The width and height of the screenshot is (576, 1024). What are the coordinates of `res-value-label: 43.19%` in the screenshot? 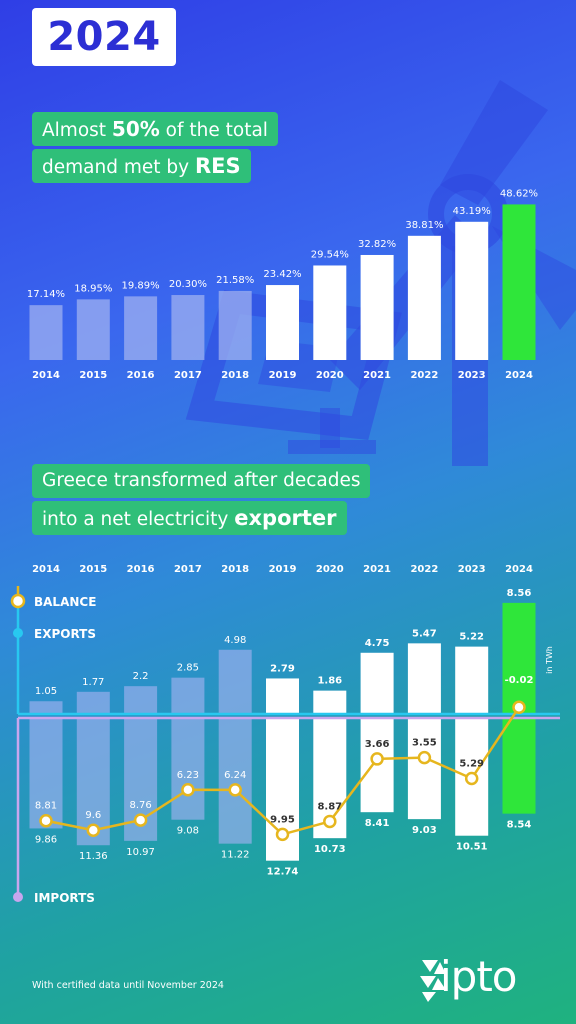 It's located at (472, 211).